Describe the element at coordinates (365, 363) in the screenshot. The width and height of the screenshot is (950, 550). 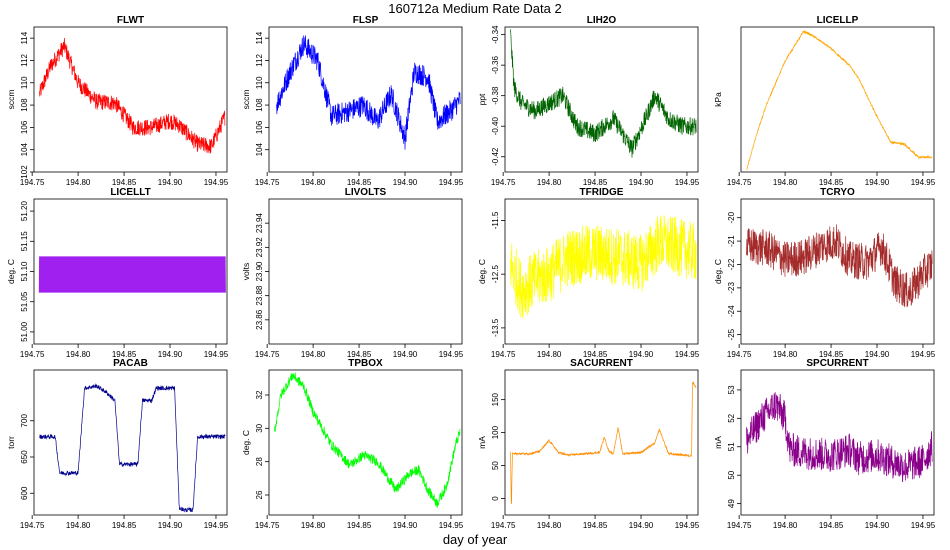
I see `panel-title: TPBOX` at that location.